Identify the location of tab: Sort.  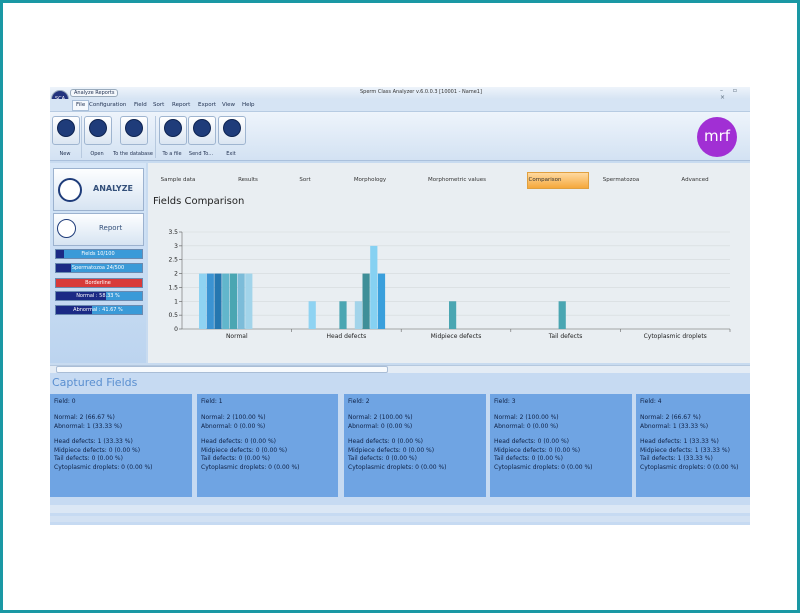
(305, 180).